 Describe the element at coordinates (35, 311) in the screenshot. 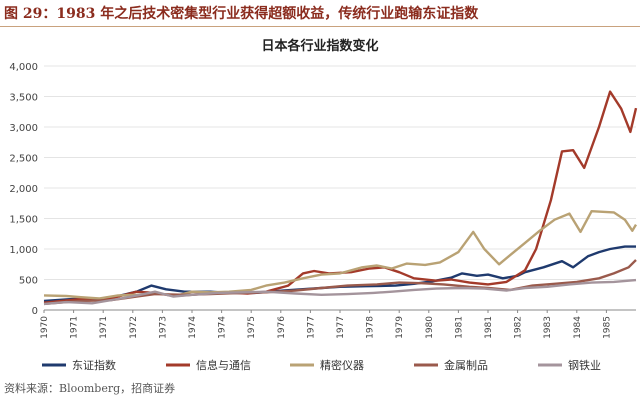

I see `y-tick-label: 0` at that location.